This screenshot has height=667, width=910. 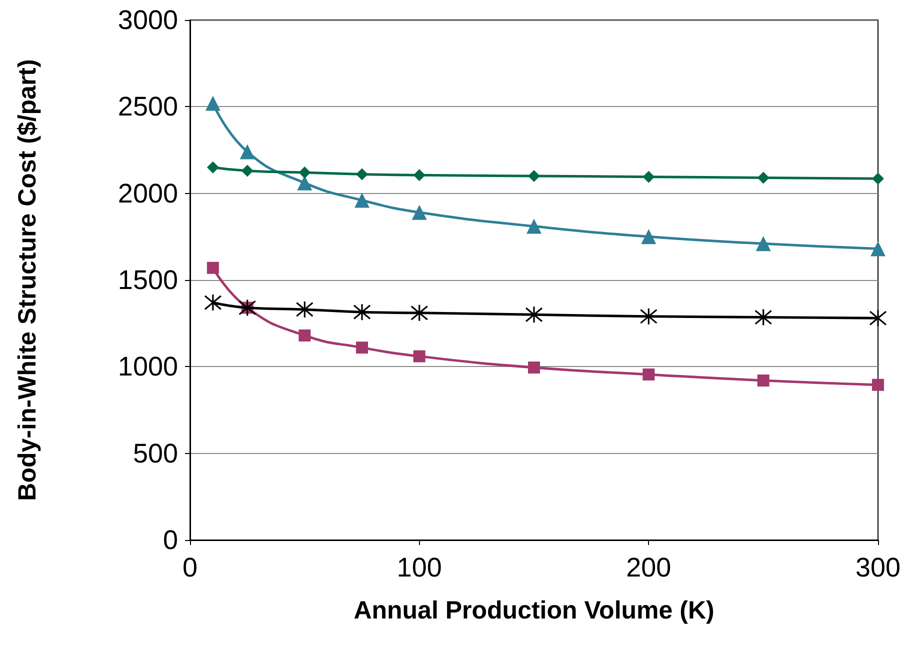 I want to click on y-tick-label: 500, so click(x=155, y=453).